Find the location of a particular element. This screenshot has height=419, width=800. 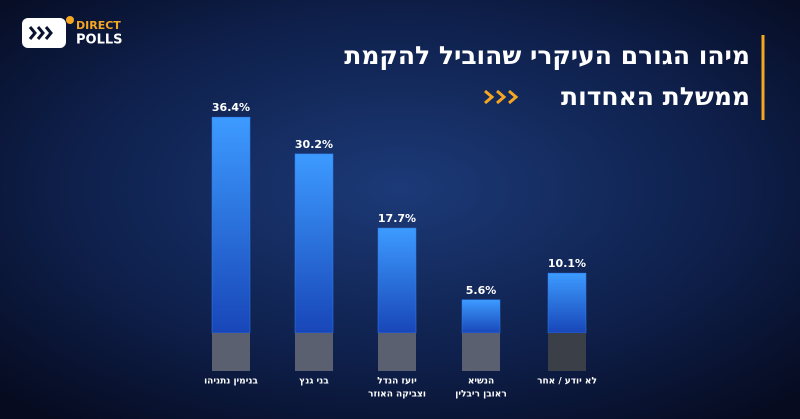

value-label: 5.6% is located at coordinates (481, 290).